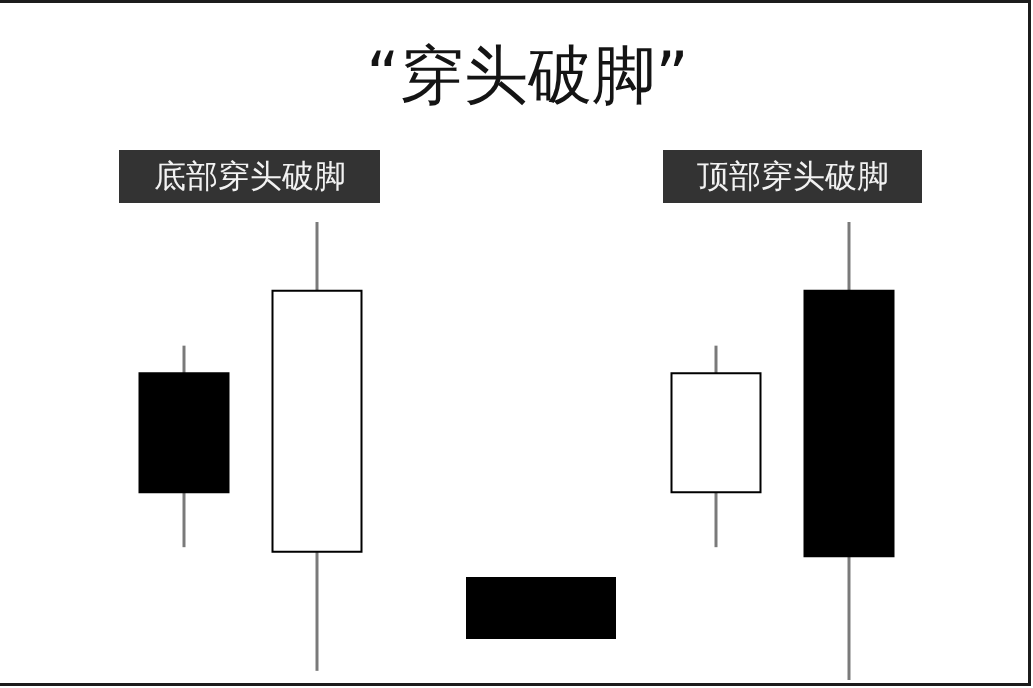  I want to click on chart-title: “穿头破脚”, so click(527, 75).